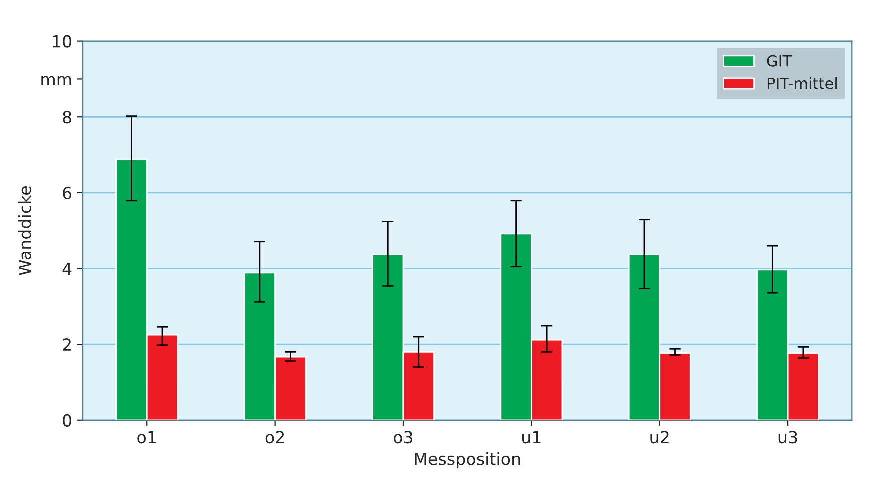  I want to click on legend-label: PIT-mittel, so click(802, 83).